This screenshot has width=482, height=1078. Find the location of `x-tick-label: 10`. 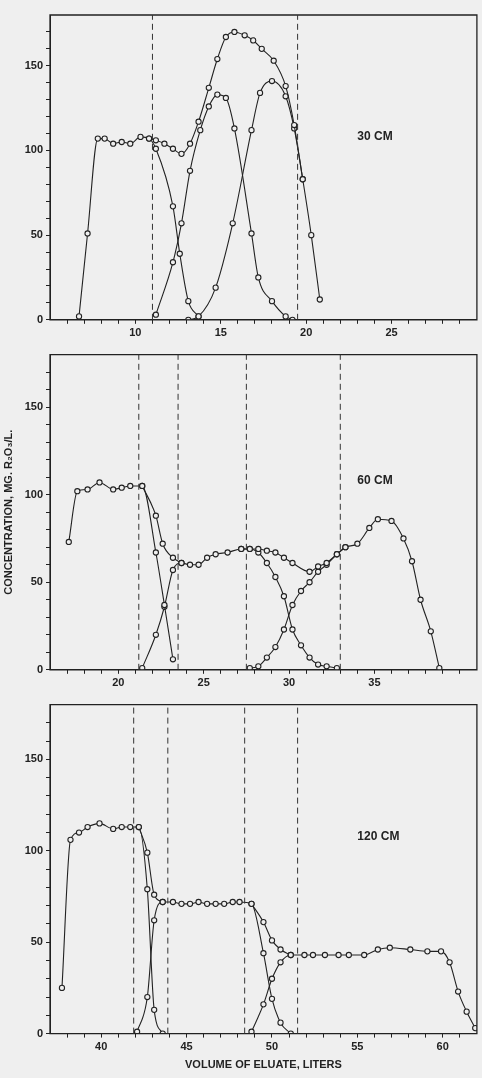

x-tick-label: 10 is located at coordinates (135, 332).